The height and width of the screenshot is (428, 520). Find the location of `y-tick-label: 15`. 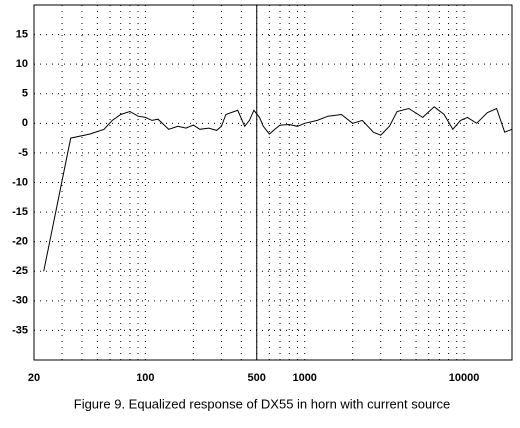

y-tick-label: 15 is located at coordinates (22, 34).